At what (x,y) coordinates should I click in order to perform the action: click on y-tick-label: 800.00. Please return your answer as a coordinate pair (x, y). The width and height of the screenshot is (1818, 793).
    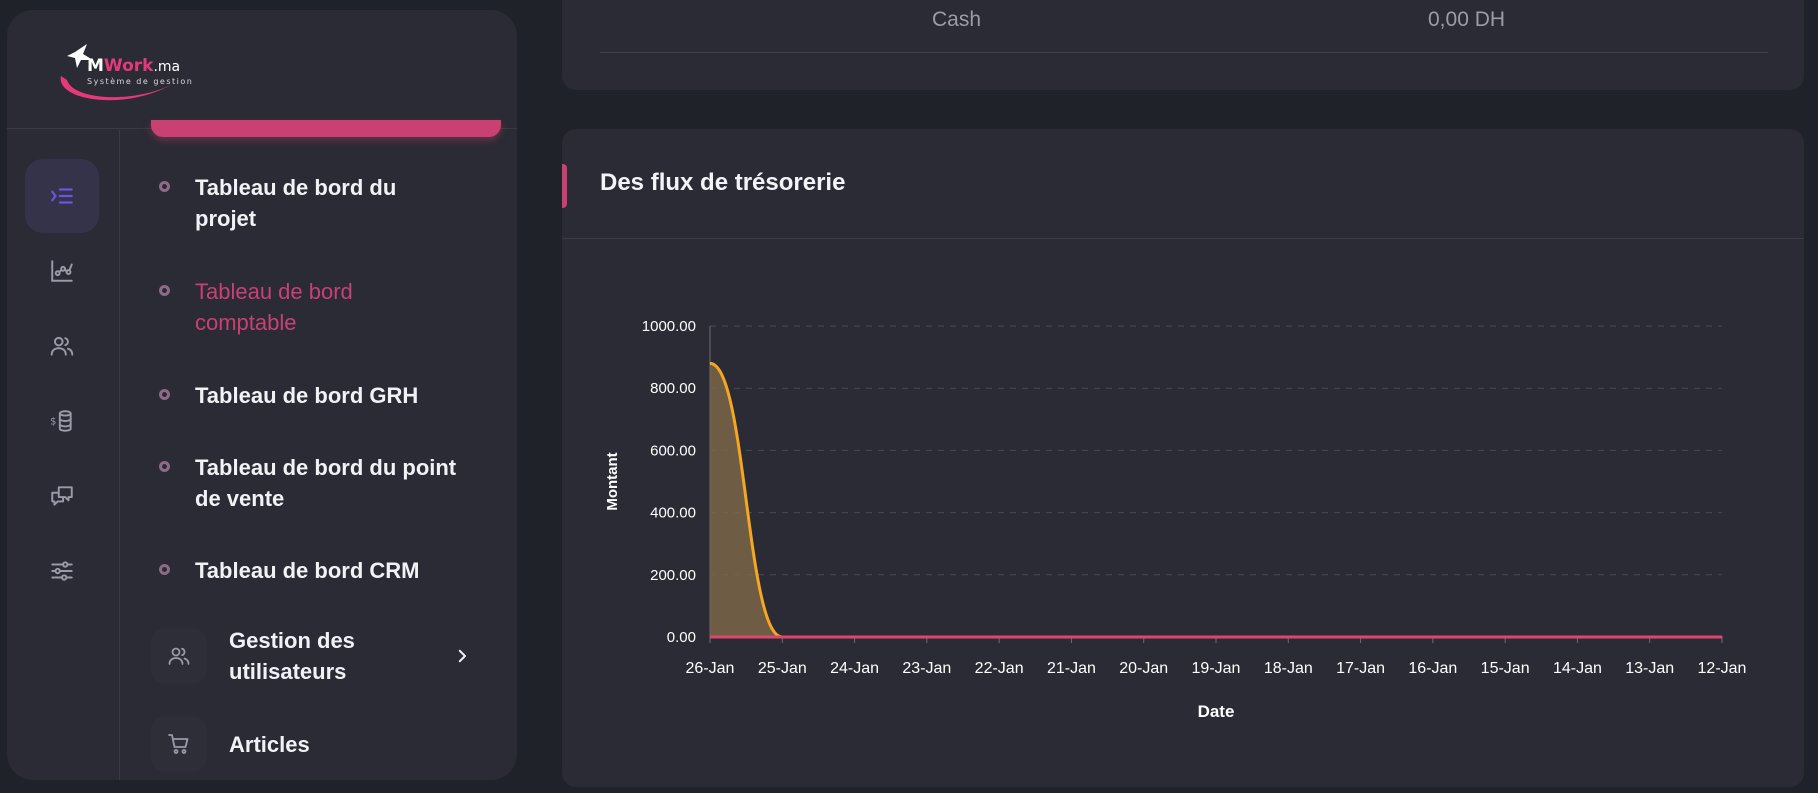
    Looking at the image, I should click on (673, 388).